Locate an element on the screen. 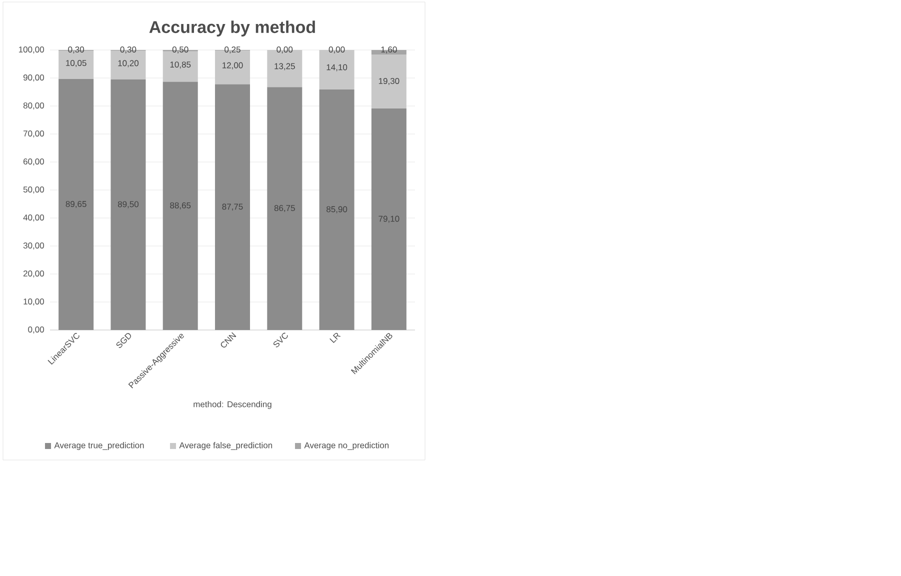 This screenshot has height=576, width=901. data-label: 10,05 is located at coordinates (76, 64).